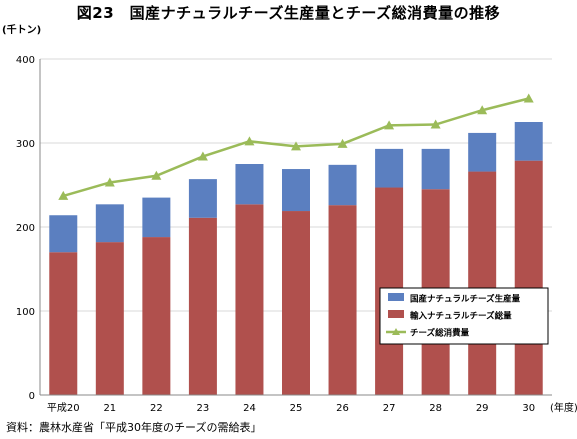 This screenshot has width=577, height=439. Describe the element at coordinates (63, 408) in the screenshot. I see `x-tick-label: 平成20` at that location.